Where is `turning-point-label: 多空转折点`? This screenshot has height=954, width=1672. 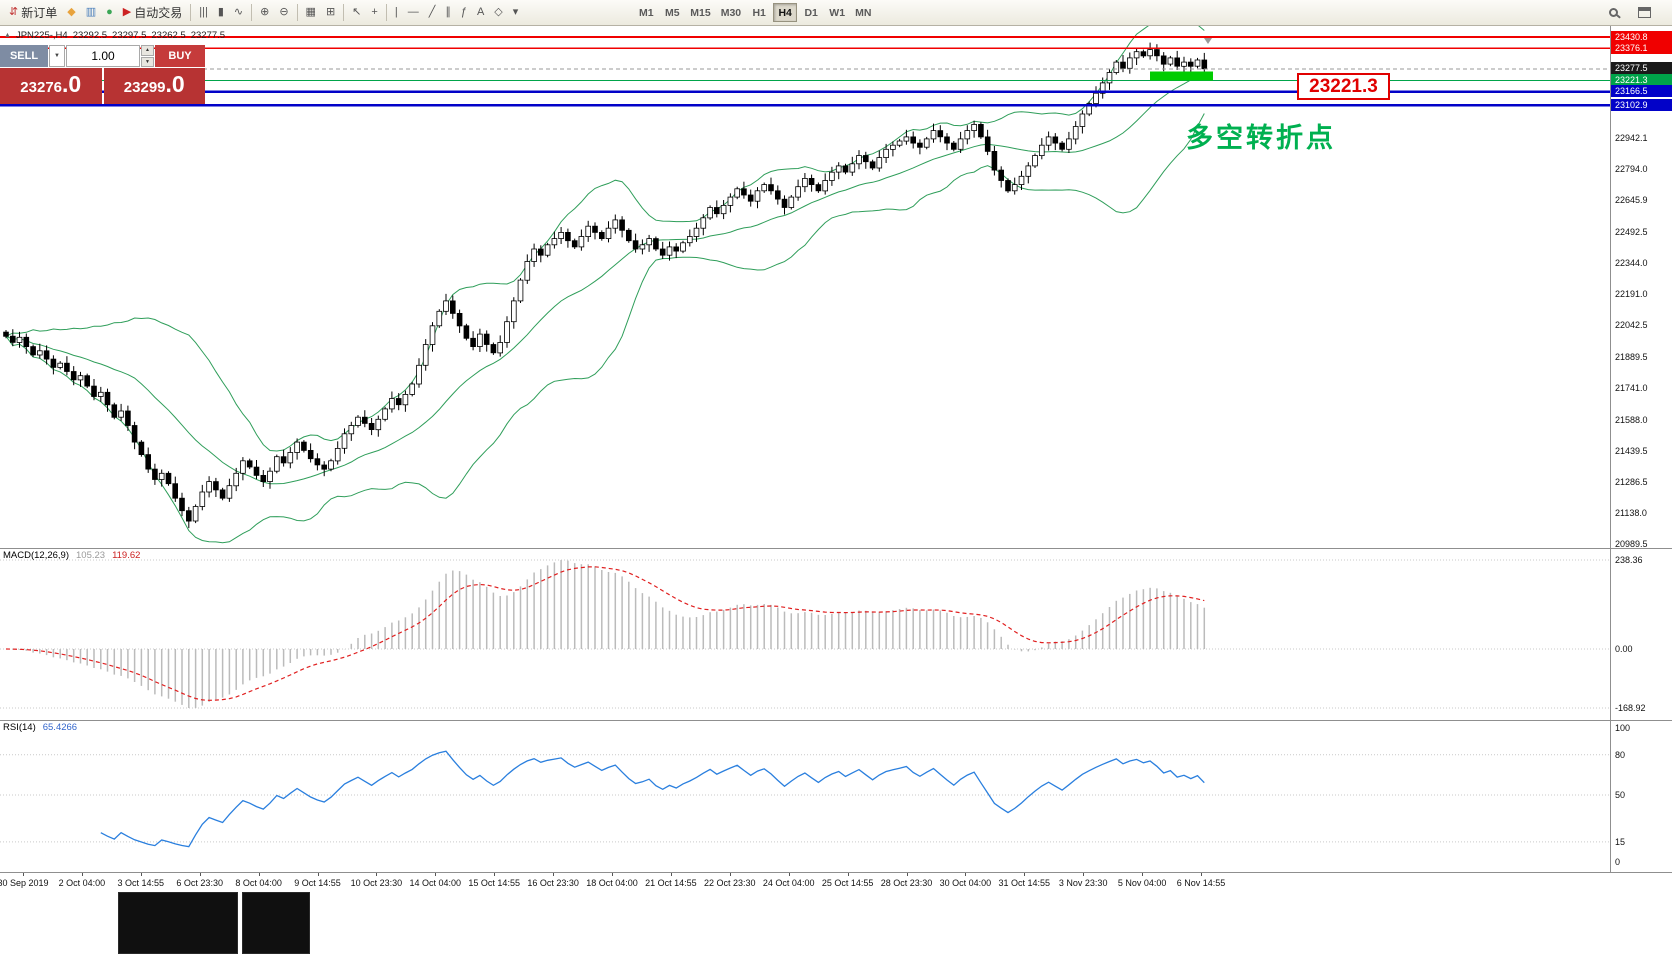 turning-point-label: 多空转折点 is located at coordinates (1261, 138).